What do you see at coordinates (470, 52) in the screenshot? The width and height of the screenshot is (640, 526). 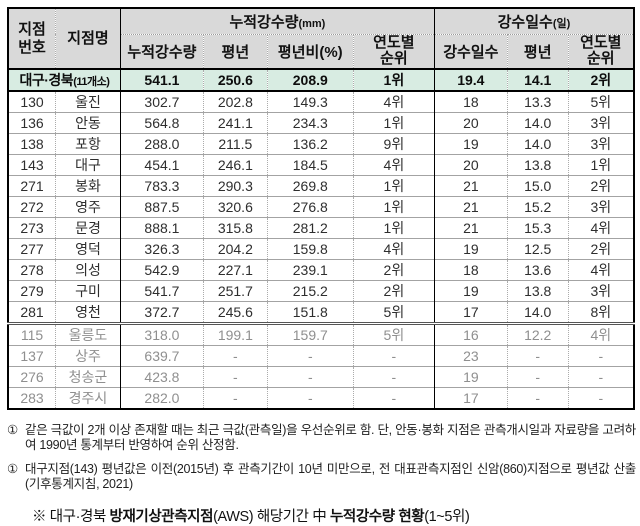 I see `col-header-precip-days: 강수일수` at bounding box center [470, 52].